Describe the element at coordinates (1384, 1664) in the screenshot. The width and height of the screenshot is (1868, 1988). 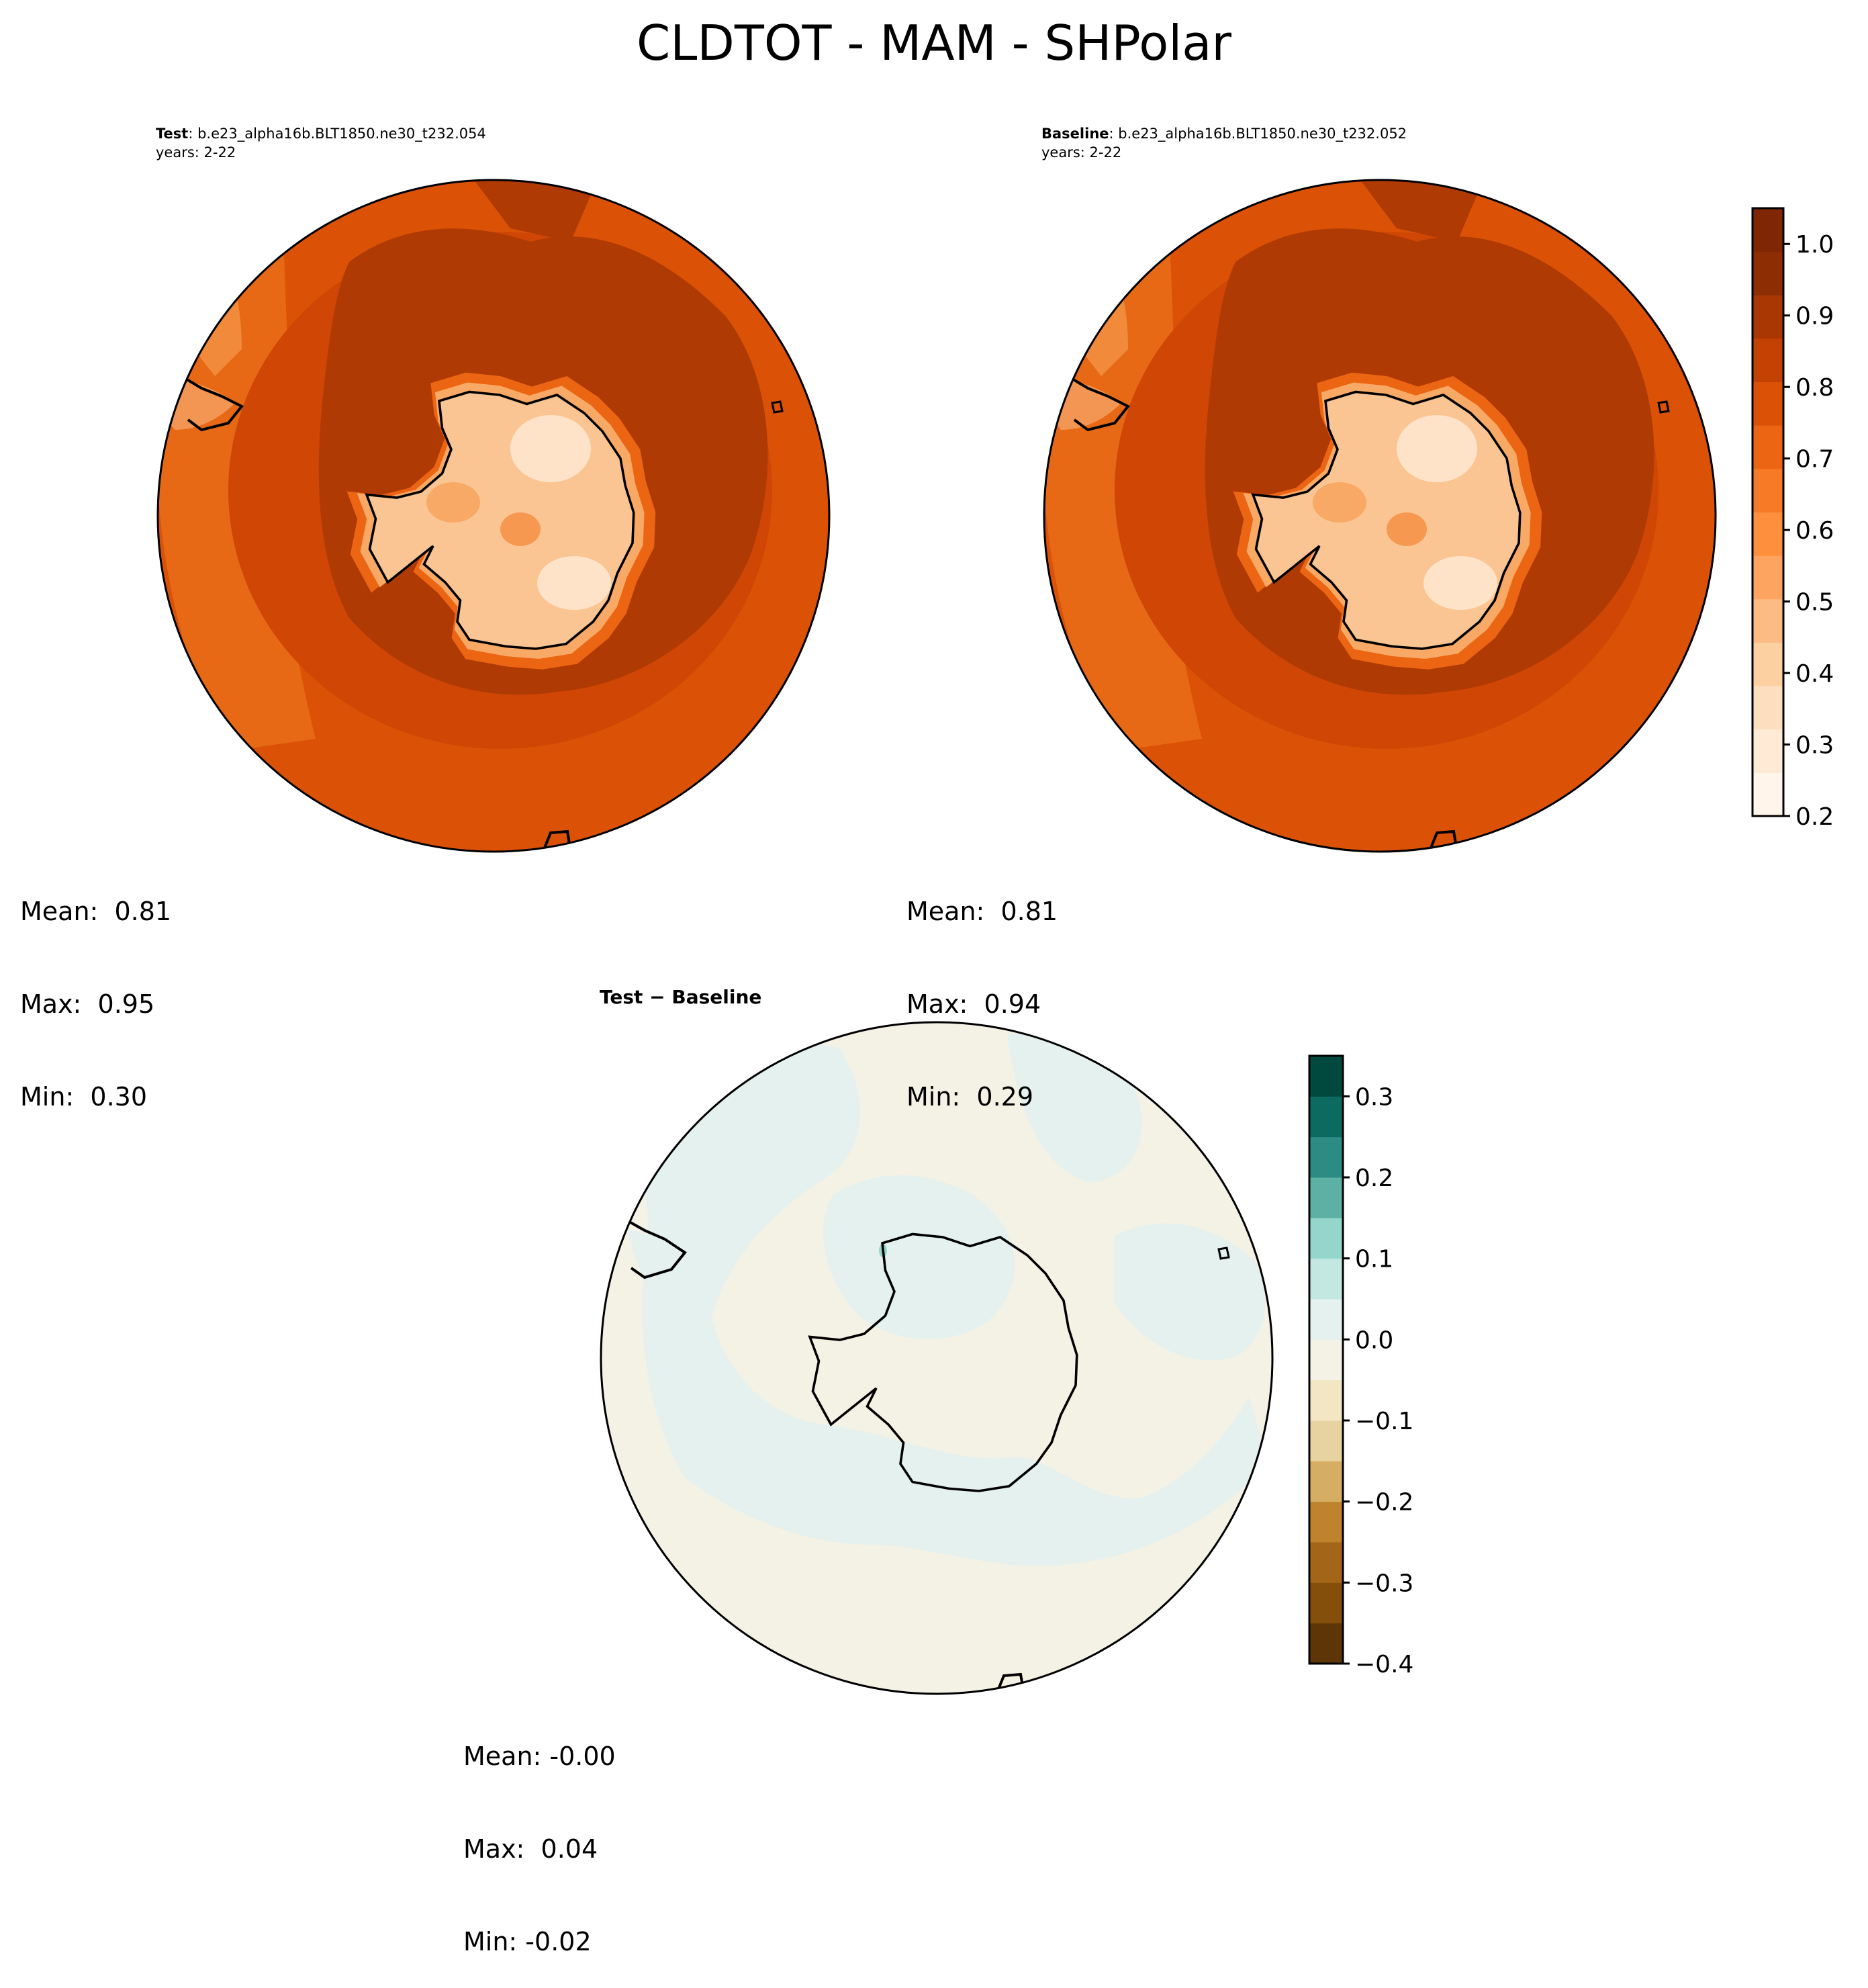
I see `diff-colorbar-tick-label: −0.4` at that location.